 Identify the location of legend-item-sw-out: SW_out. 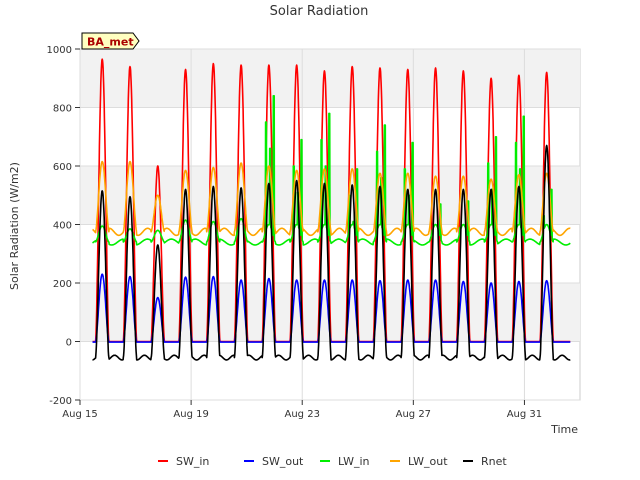
(274, 461).